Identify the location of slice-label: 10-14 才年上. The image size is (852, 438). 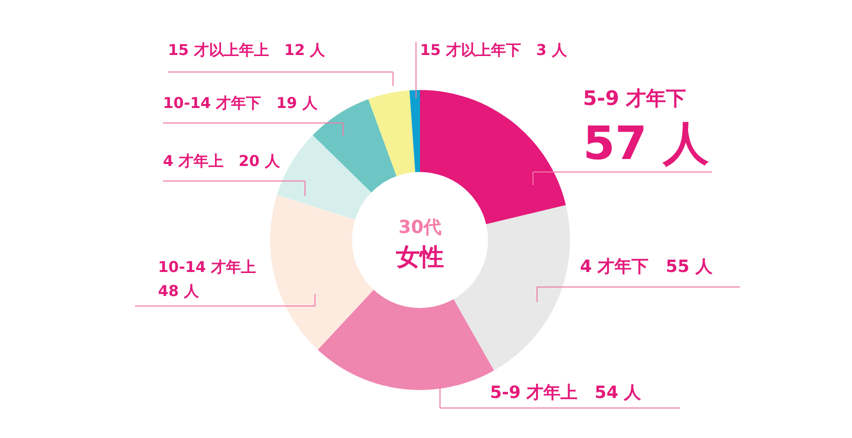
(207, 267).